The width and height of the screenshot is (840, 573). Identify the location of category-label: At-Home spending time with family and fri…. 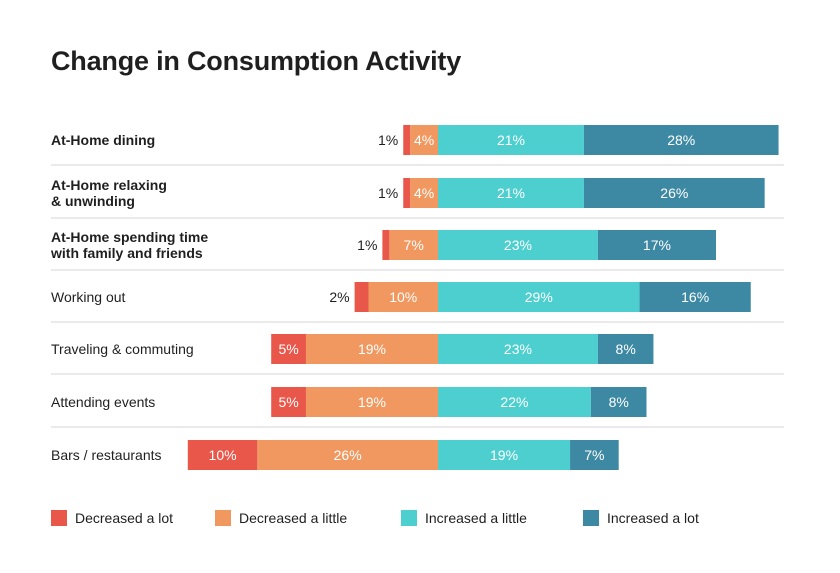
(129, 245).